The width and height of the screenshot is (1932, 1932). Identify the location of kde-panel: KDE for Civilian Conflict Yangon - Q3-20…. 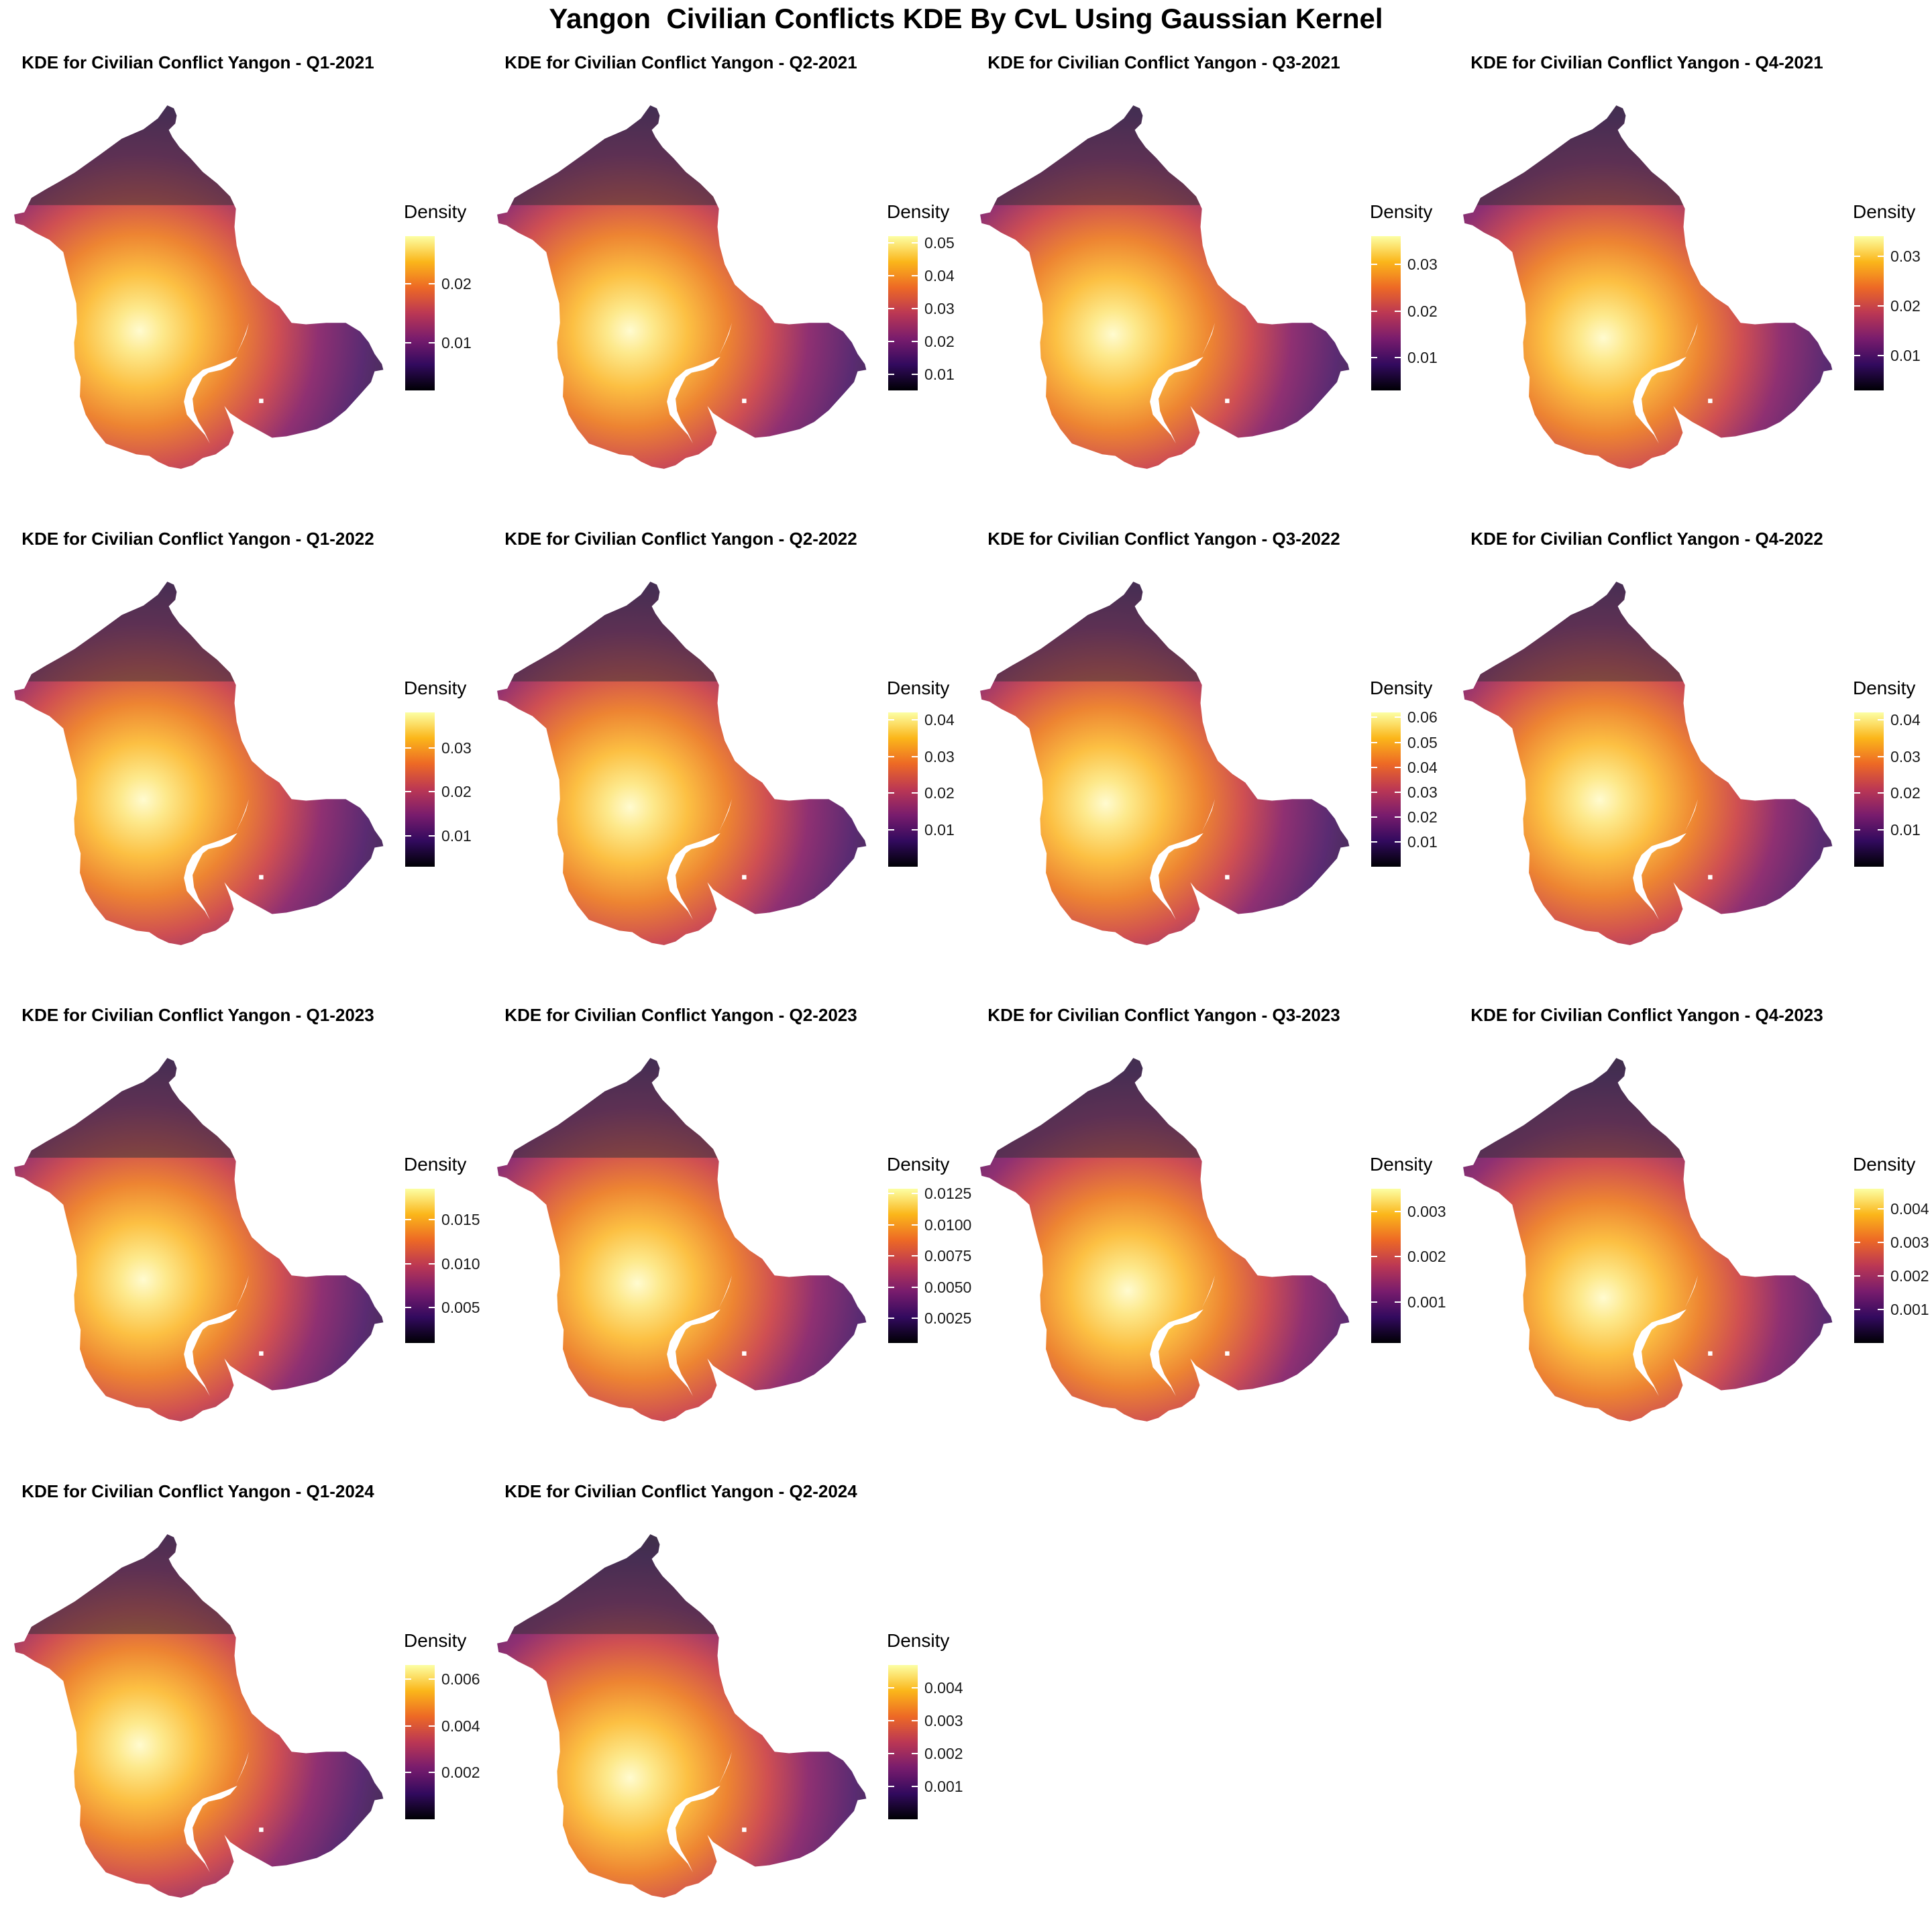
(1207, 238).